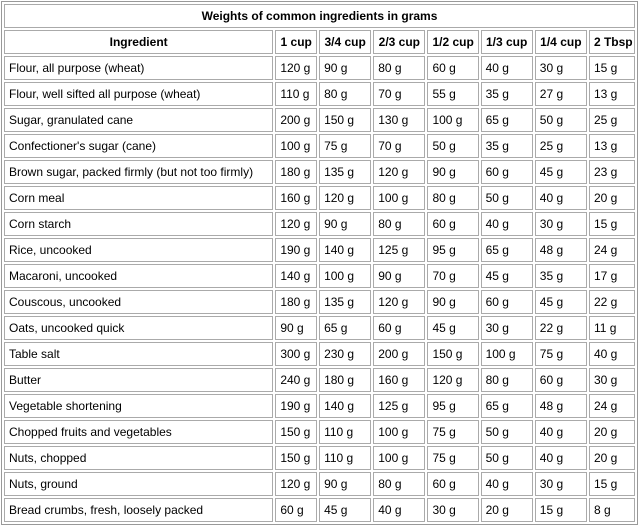 This screenshot has width=640, height=525. I want to click on ingredient-name: Table salt, so click(139, 354).